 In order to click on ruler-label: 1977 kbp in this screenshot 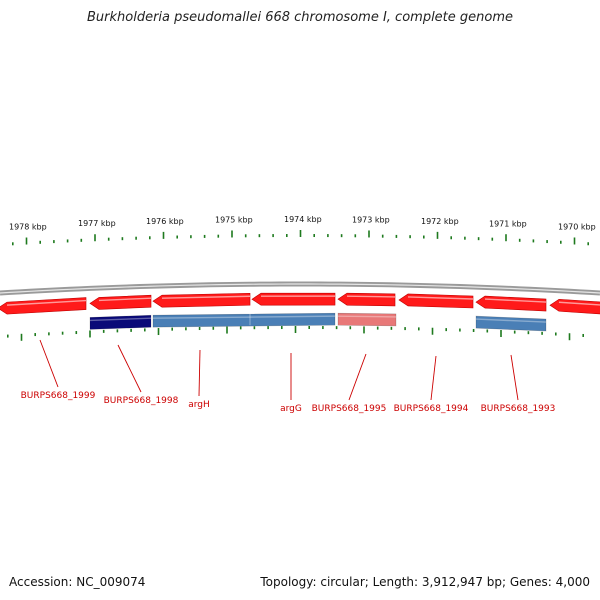, I will do `click(97, 223)`.